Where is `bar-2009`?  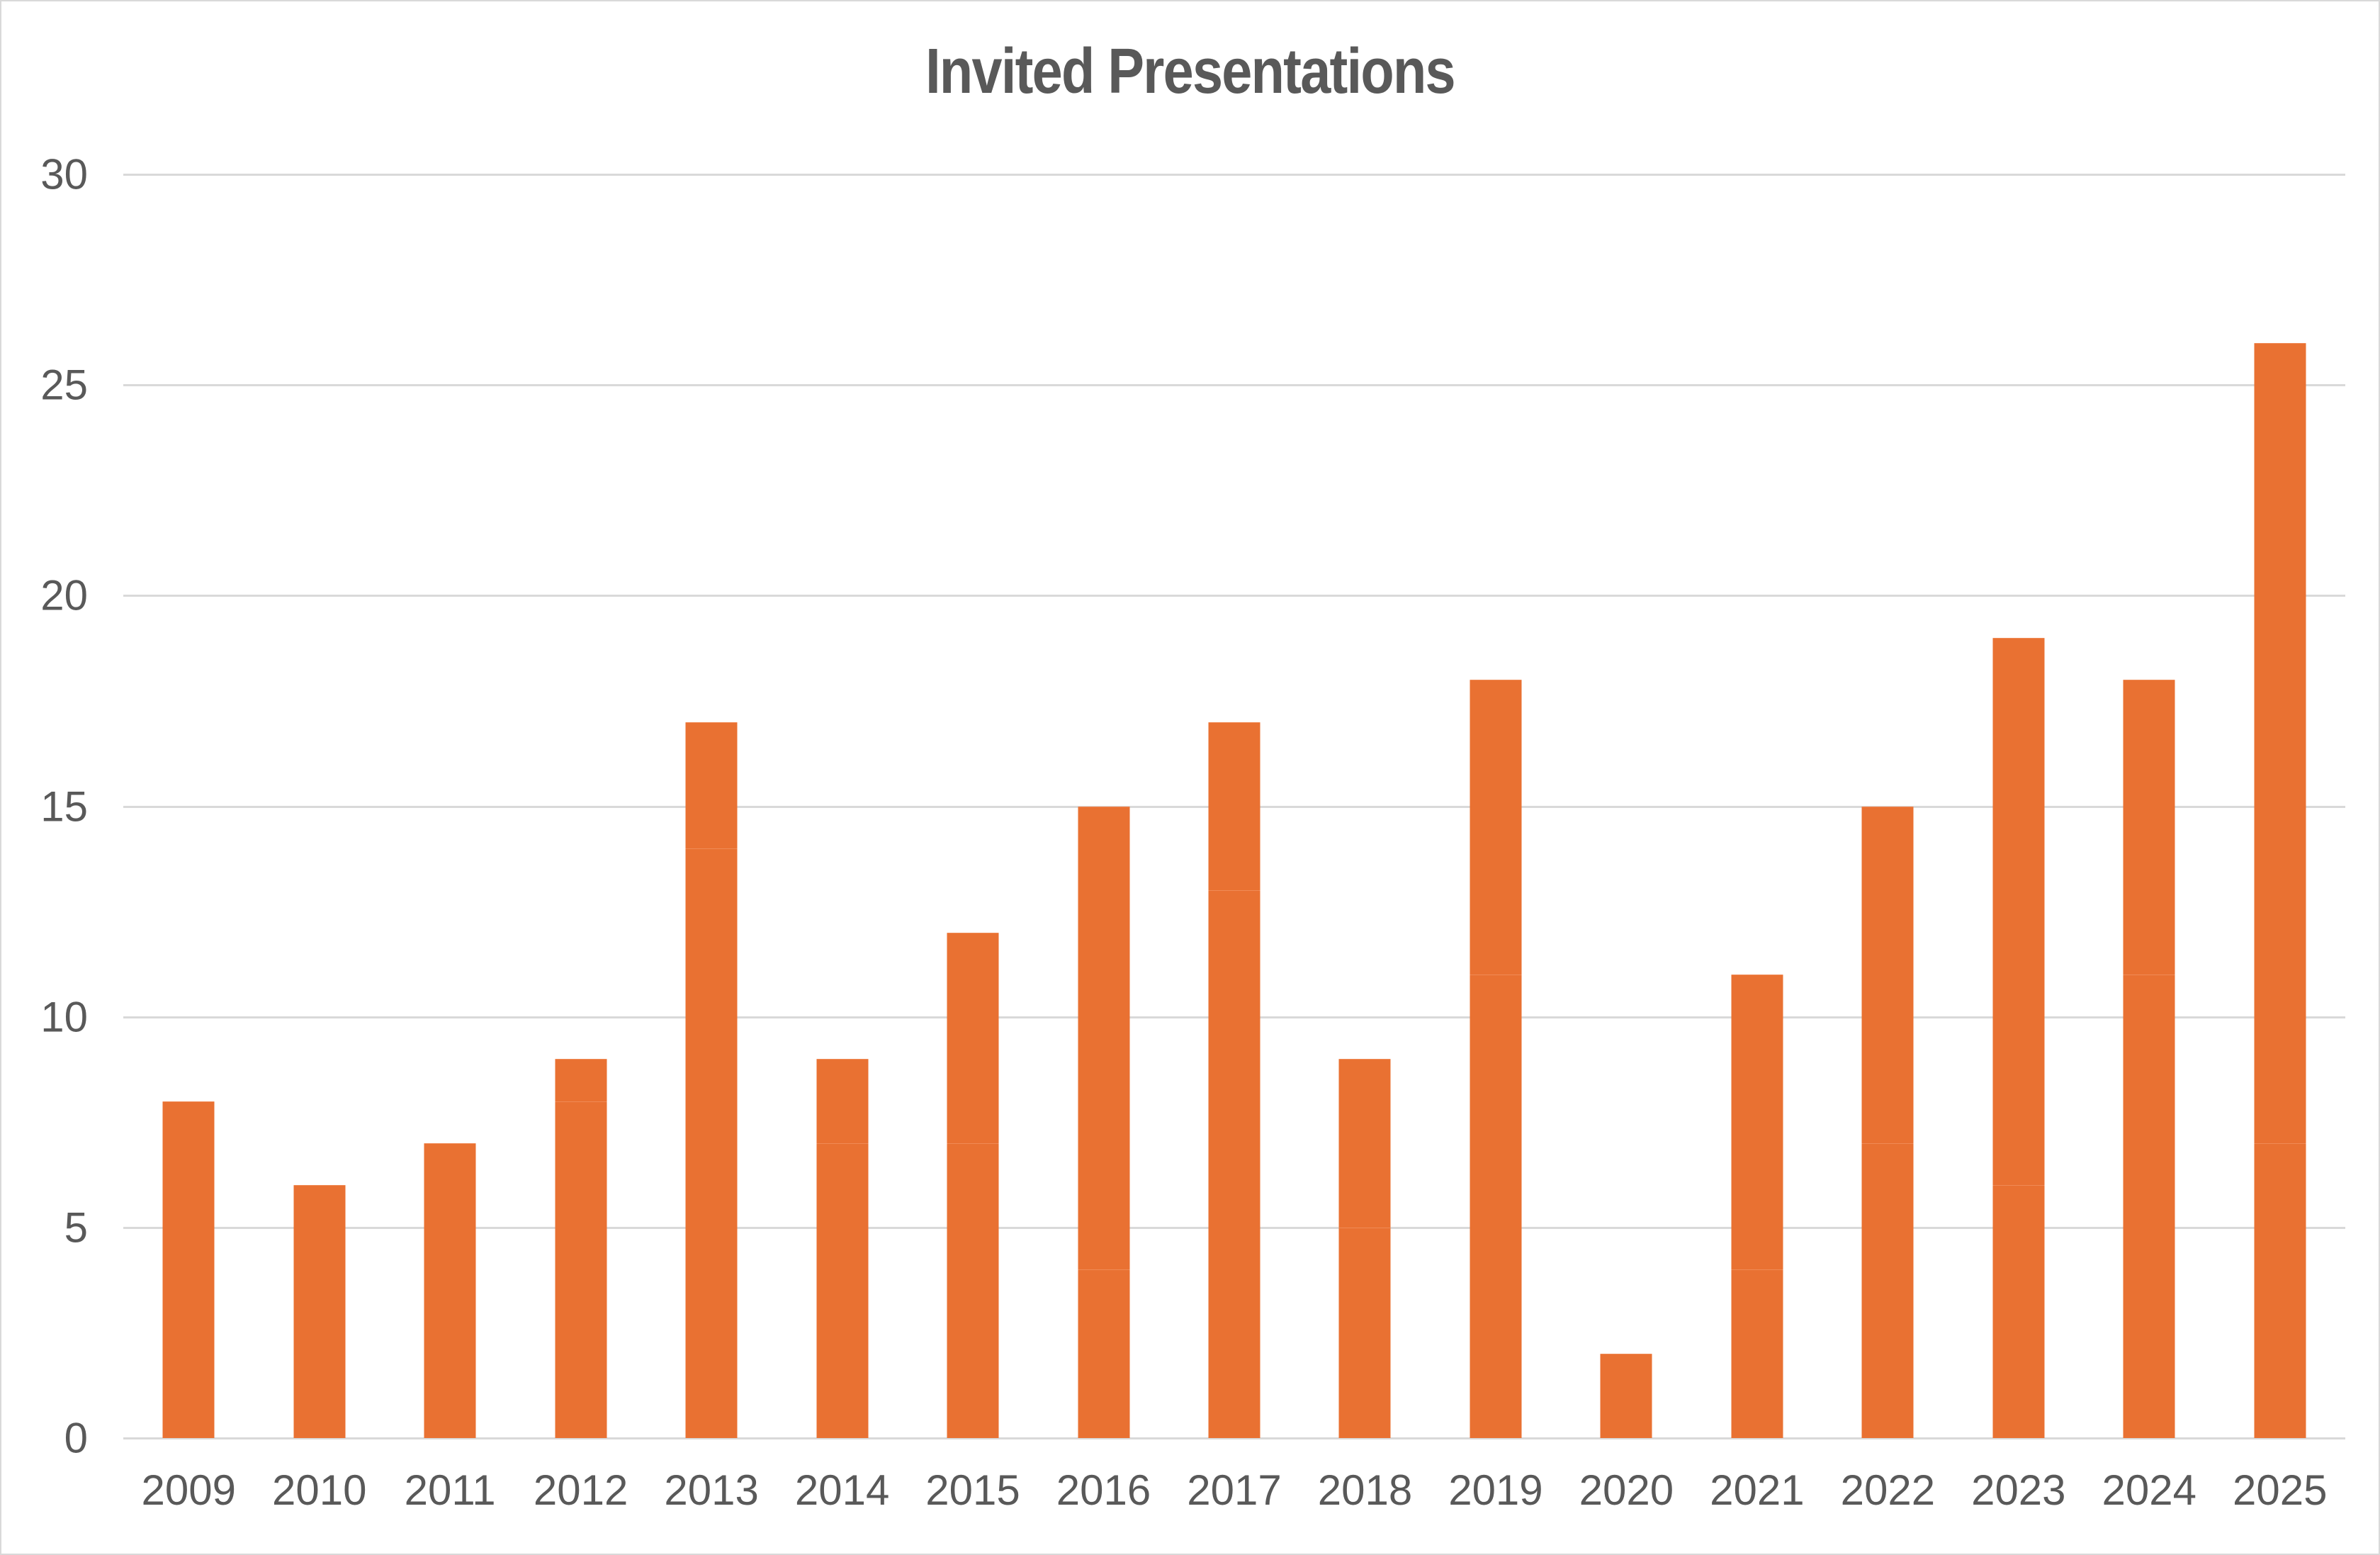
bar-2009 is located at coordinates (188, 806).